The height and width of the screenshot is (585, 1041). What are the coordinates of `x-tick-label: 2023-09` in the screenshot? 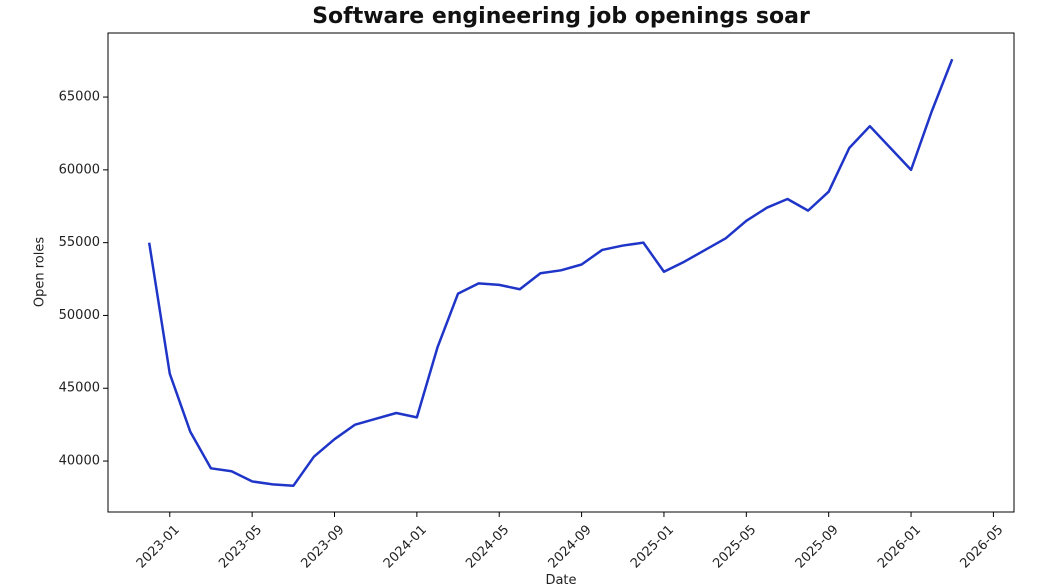 It's located at (323, 546).